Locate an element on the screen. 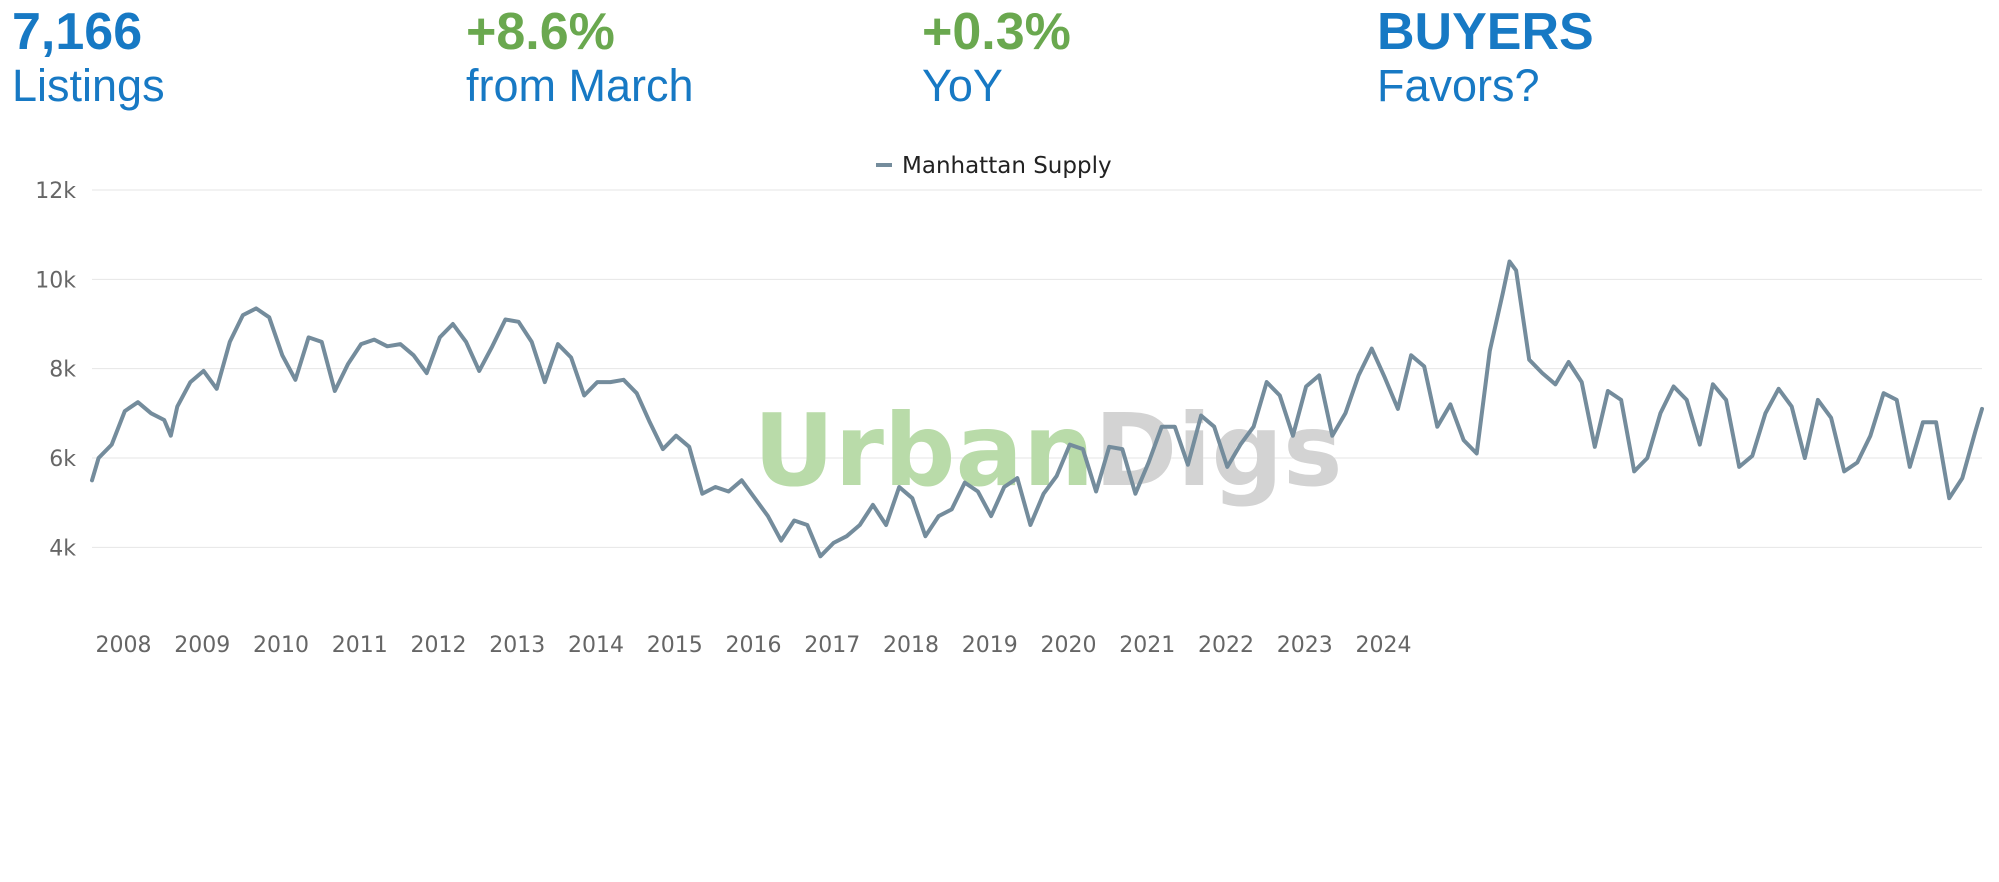  stat-monthly-change: +8.6% from March is located at coordinates (580, 58).